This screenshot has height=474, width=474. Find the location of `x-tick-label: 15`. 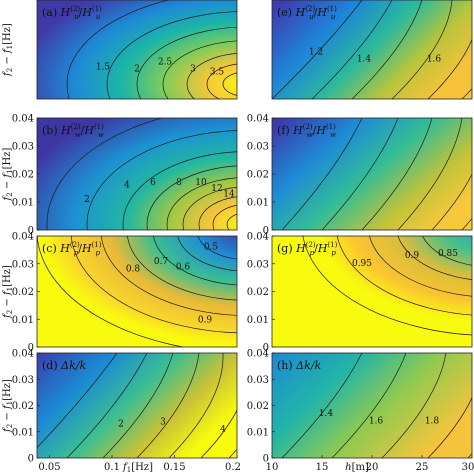

x-tick-label: 15 is located at coordinates (322, 467).